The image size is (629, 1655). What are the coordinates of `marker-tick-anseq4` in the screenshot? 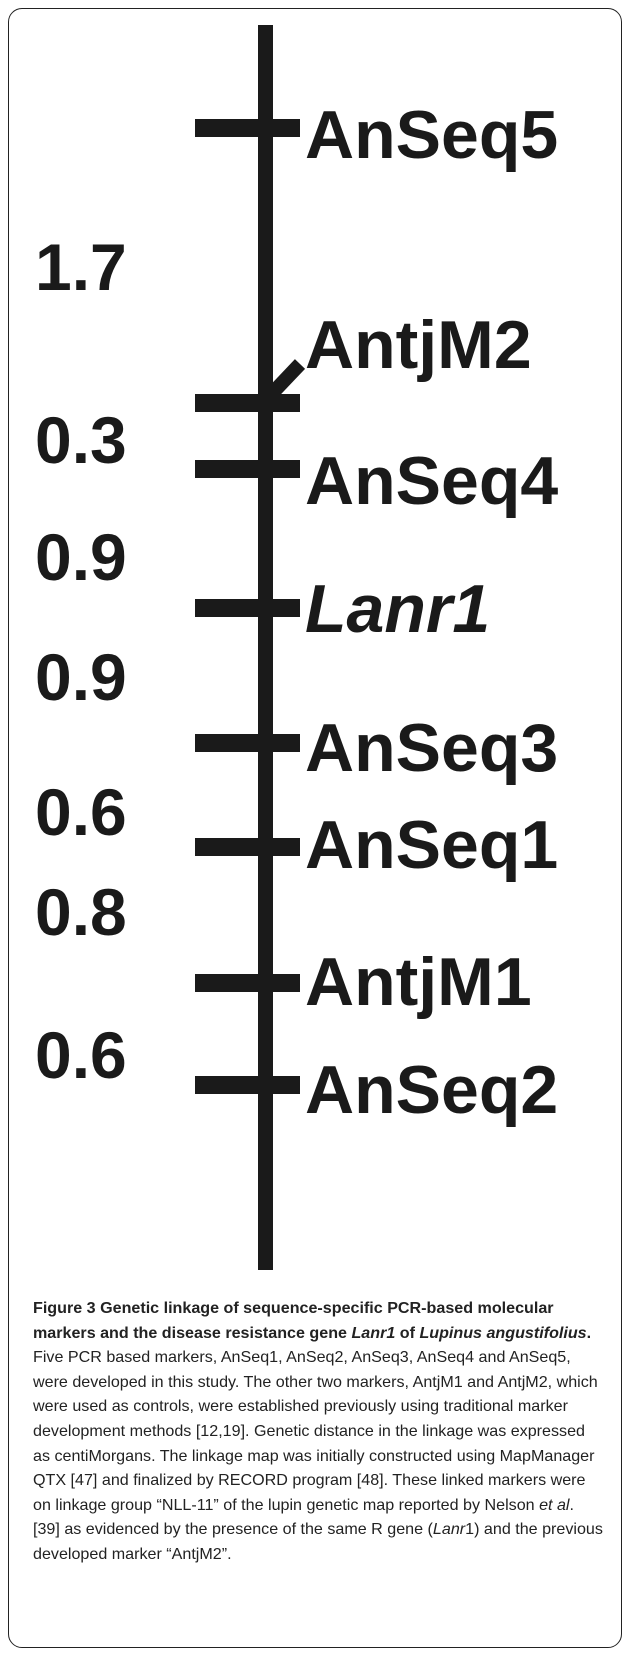 It's located at (247, 469).